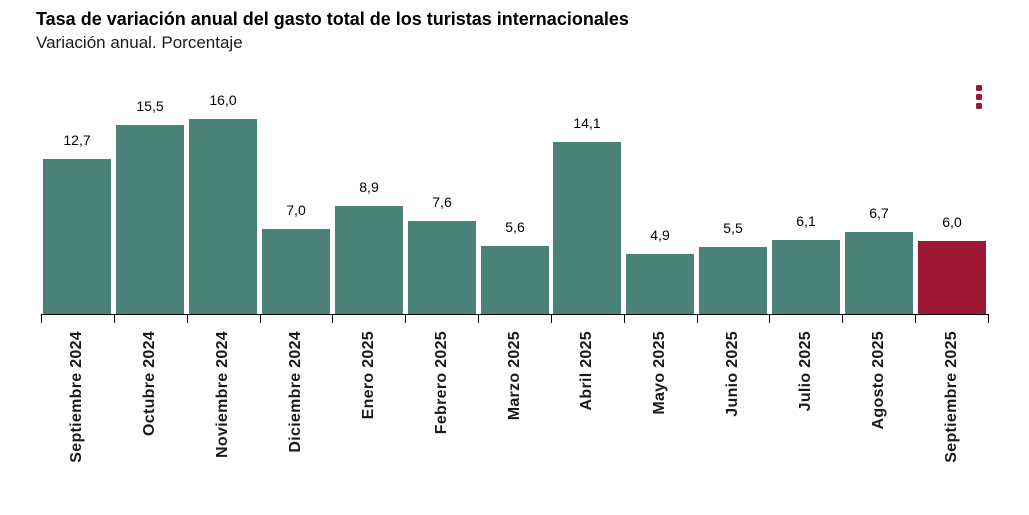  What do you see at coordinates (879, 213) in the screenshot?
I see `bar-value-label: 6,7` at bounding box center [879, 213].